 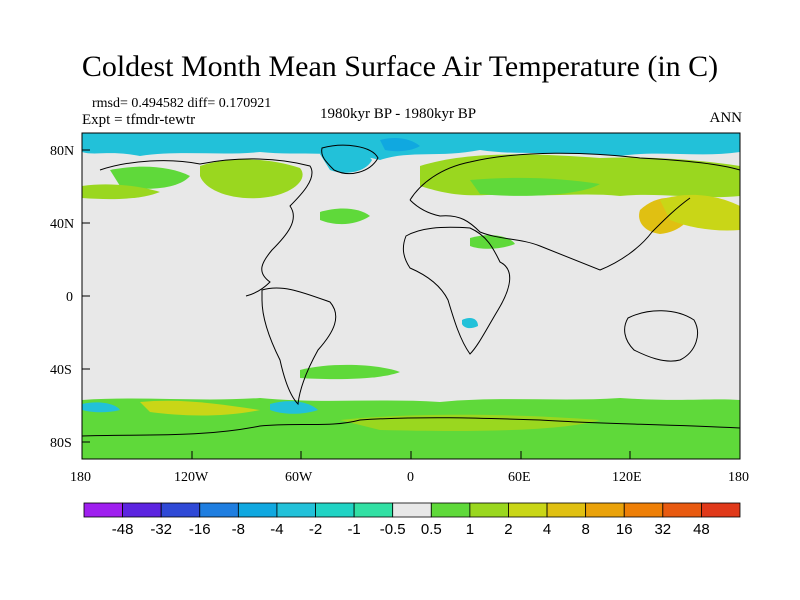 I want to click on colorbar-label: 2, so click(x=508, y=529).